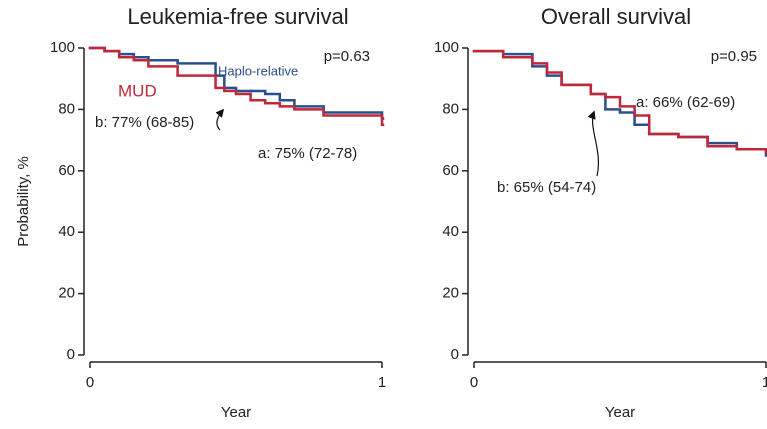 This screenshot has width=767, height=429. What do you see at coordinates (137, 90) in the screenshot?
I see `legend-label: MUD` at bounding box center [137, 90].